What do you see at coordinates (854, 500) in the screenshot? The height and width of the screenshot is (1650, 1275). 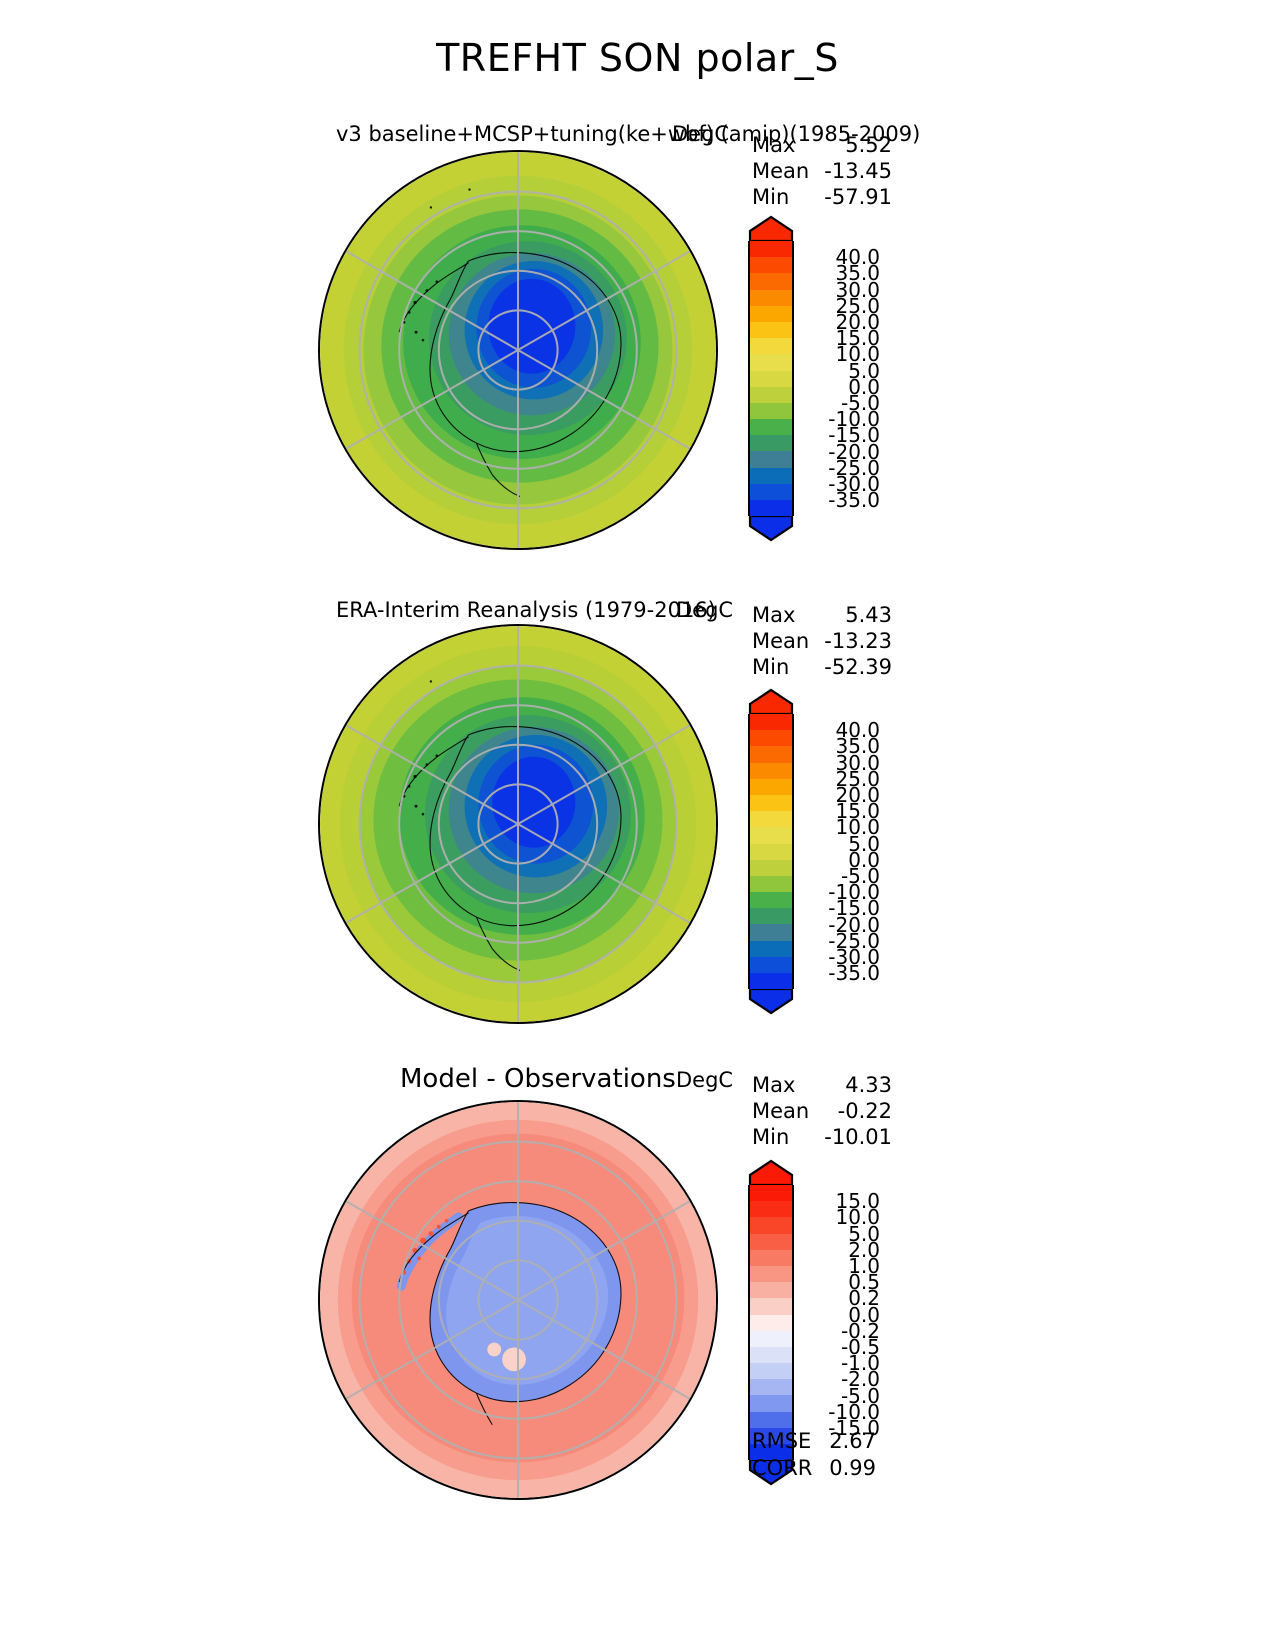 I see `colorbar-tick-label: -35.0` at bounding box center [854, 500].